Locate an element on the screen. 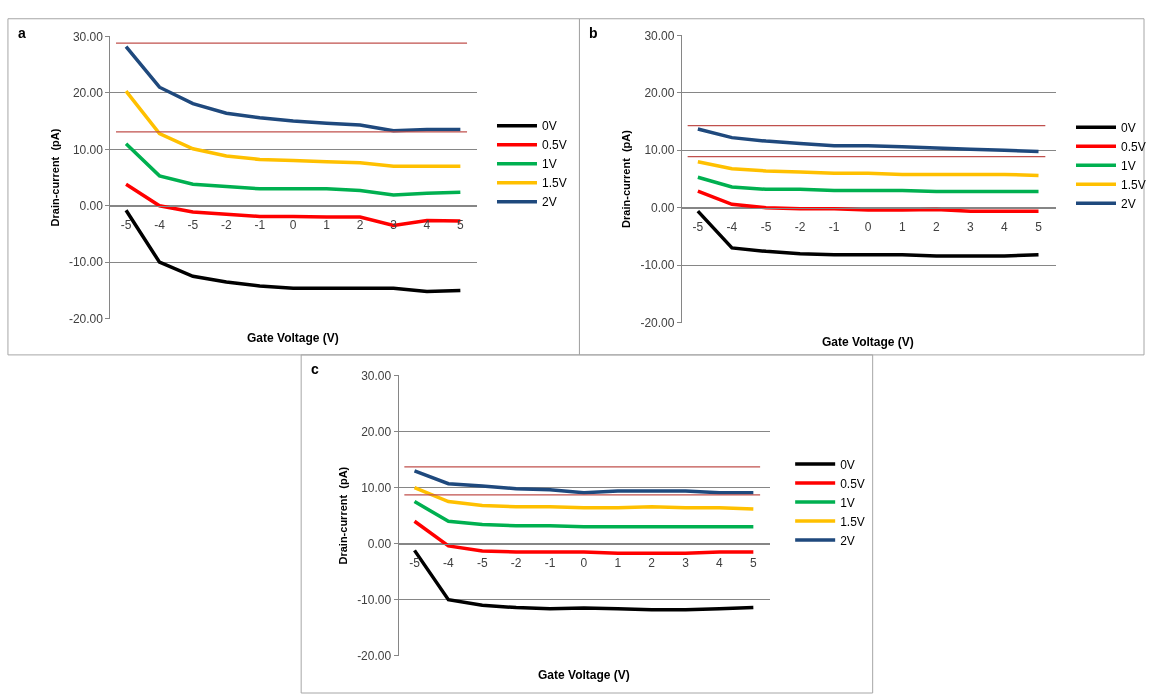 The width and height of the screenshot is (1151, 700). chart-title: b is located at coordinates (593, 33).